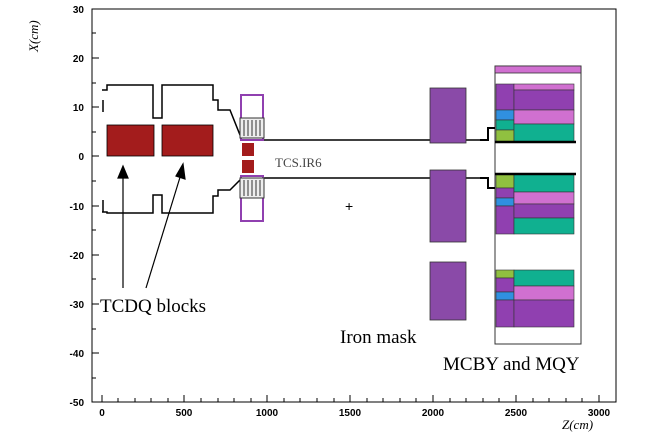 Image resolution: width=665 pixels, height=434 pixels. I want to click on tcdq-enclosure-outline, so click(291, 112).